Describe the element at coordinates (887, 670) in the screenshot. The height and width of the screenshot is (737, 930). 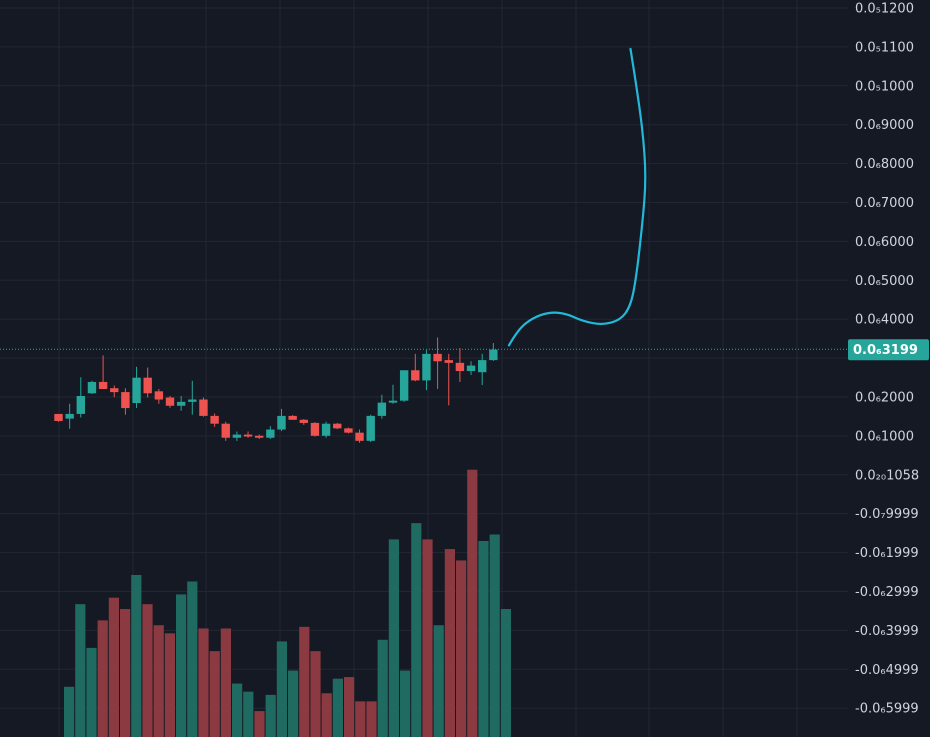
I see `price-tick-label: -0.0₆4999` at that location.